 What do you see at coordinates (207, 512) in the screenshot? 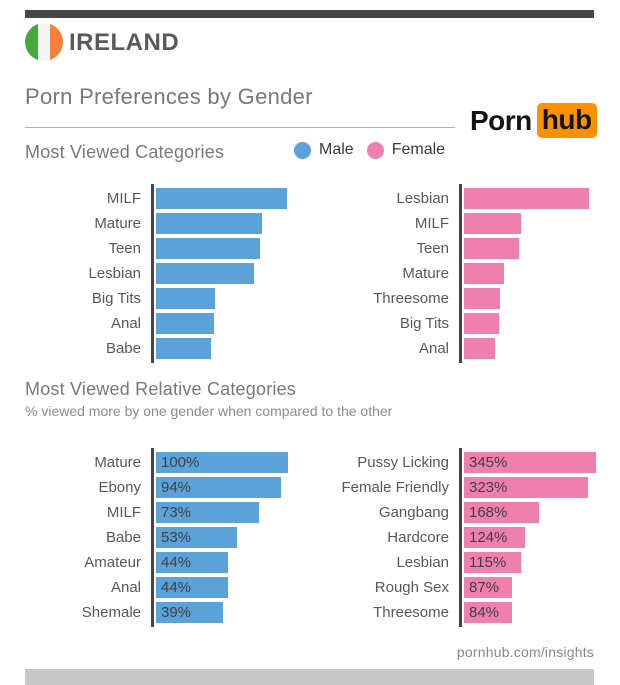
I see `bar-male: 73%` at bounding box center [207, 512].